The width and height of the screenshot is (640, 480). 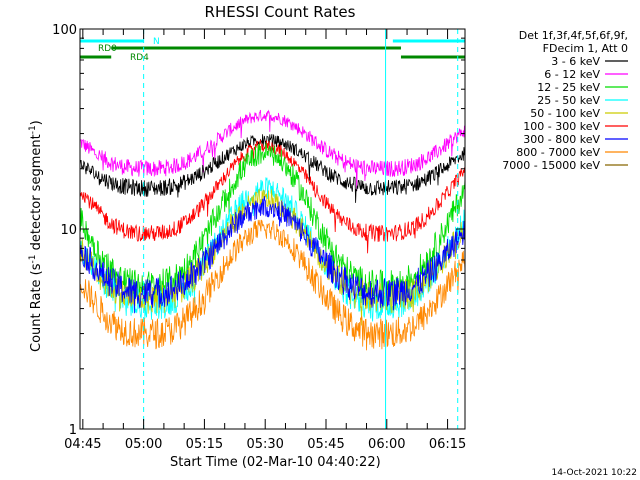 I want to click on x-tick-label-5: 06:00, so click(x=386, y=444).